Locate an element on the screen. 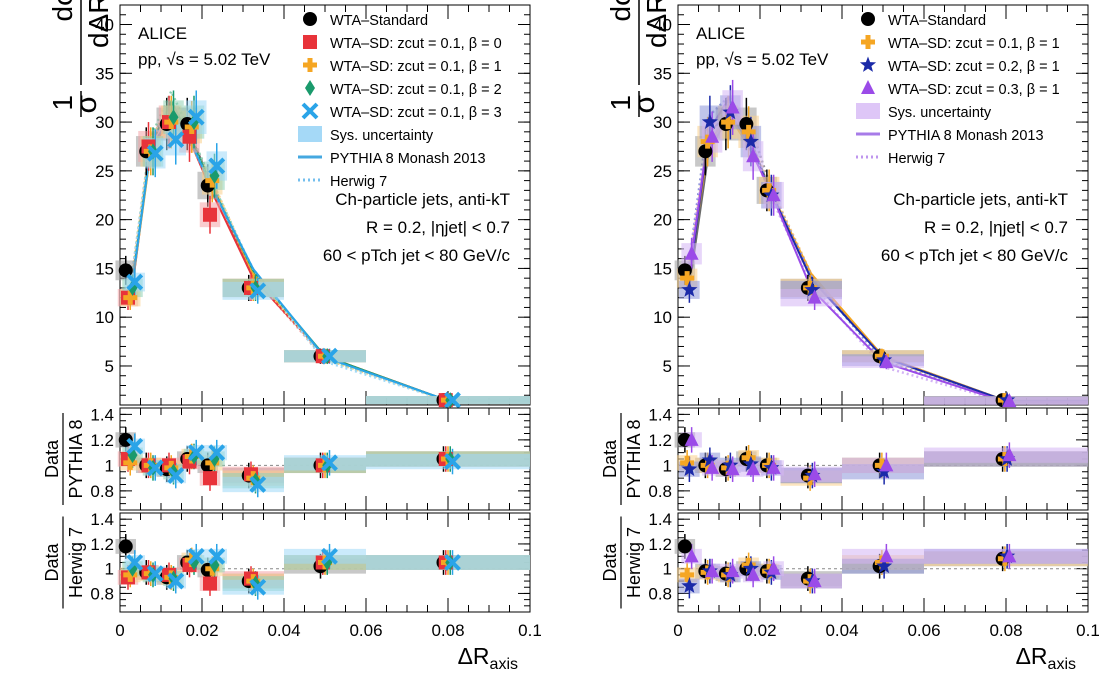 The width and height of the screenshot is (1113, 680). legend-label: WTA–SD: zcut = 0.1, β = 3 is located at coordinates (416, 113).